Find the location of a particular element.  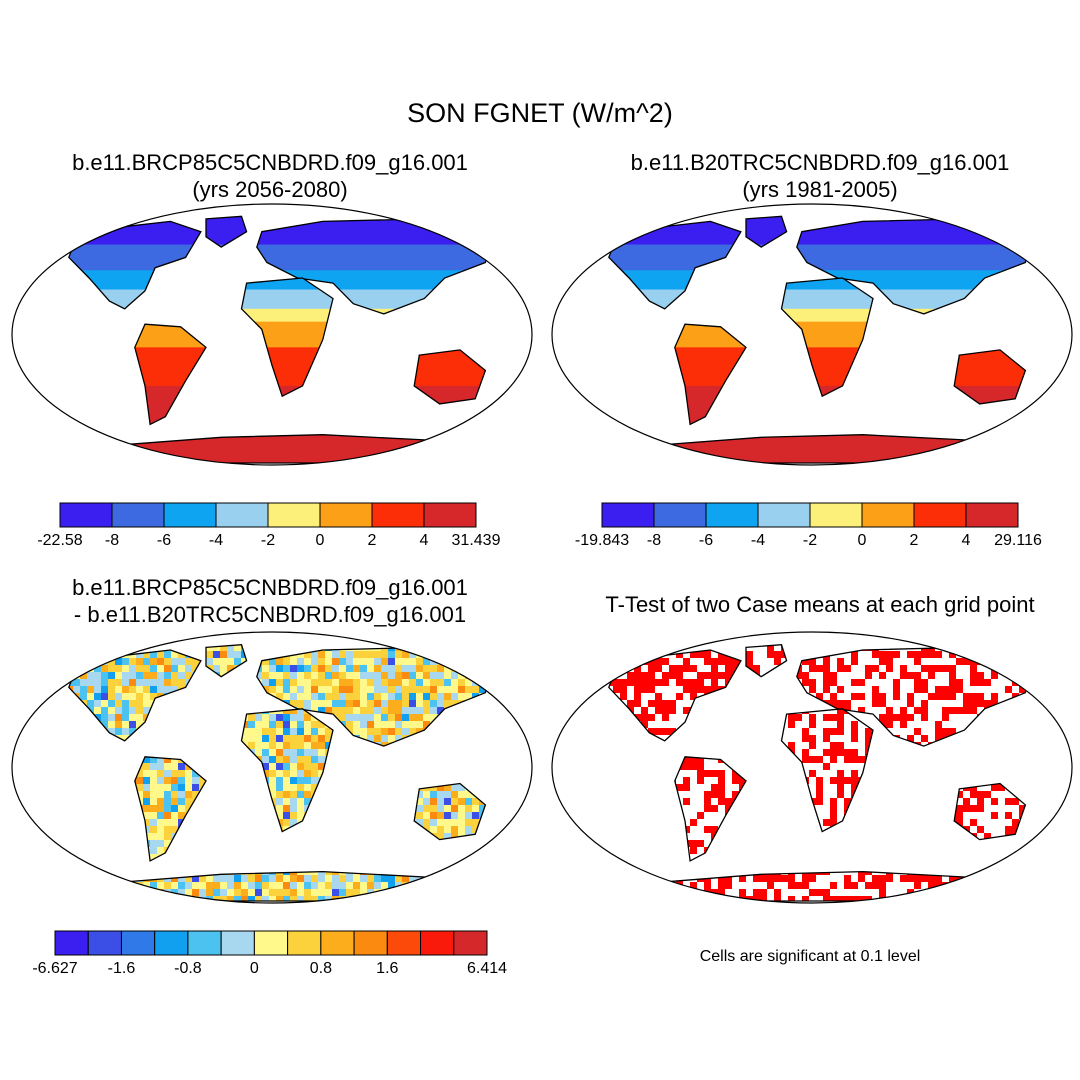

map-future is located at coordinates (272, 334).